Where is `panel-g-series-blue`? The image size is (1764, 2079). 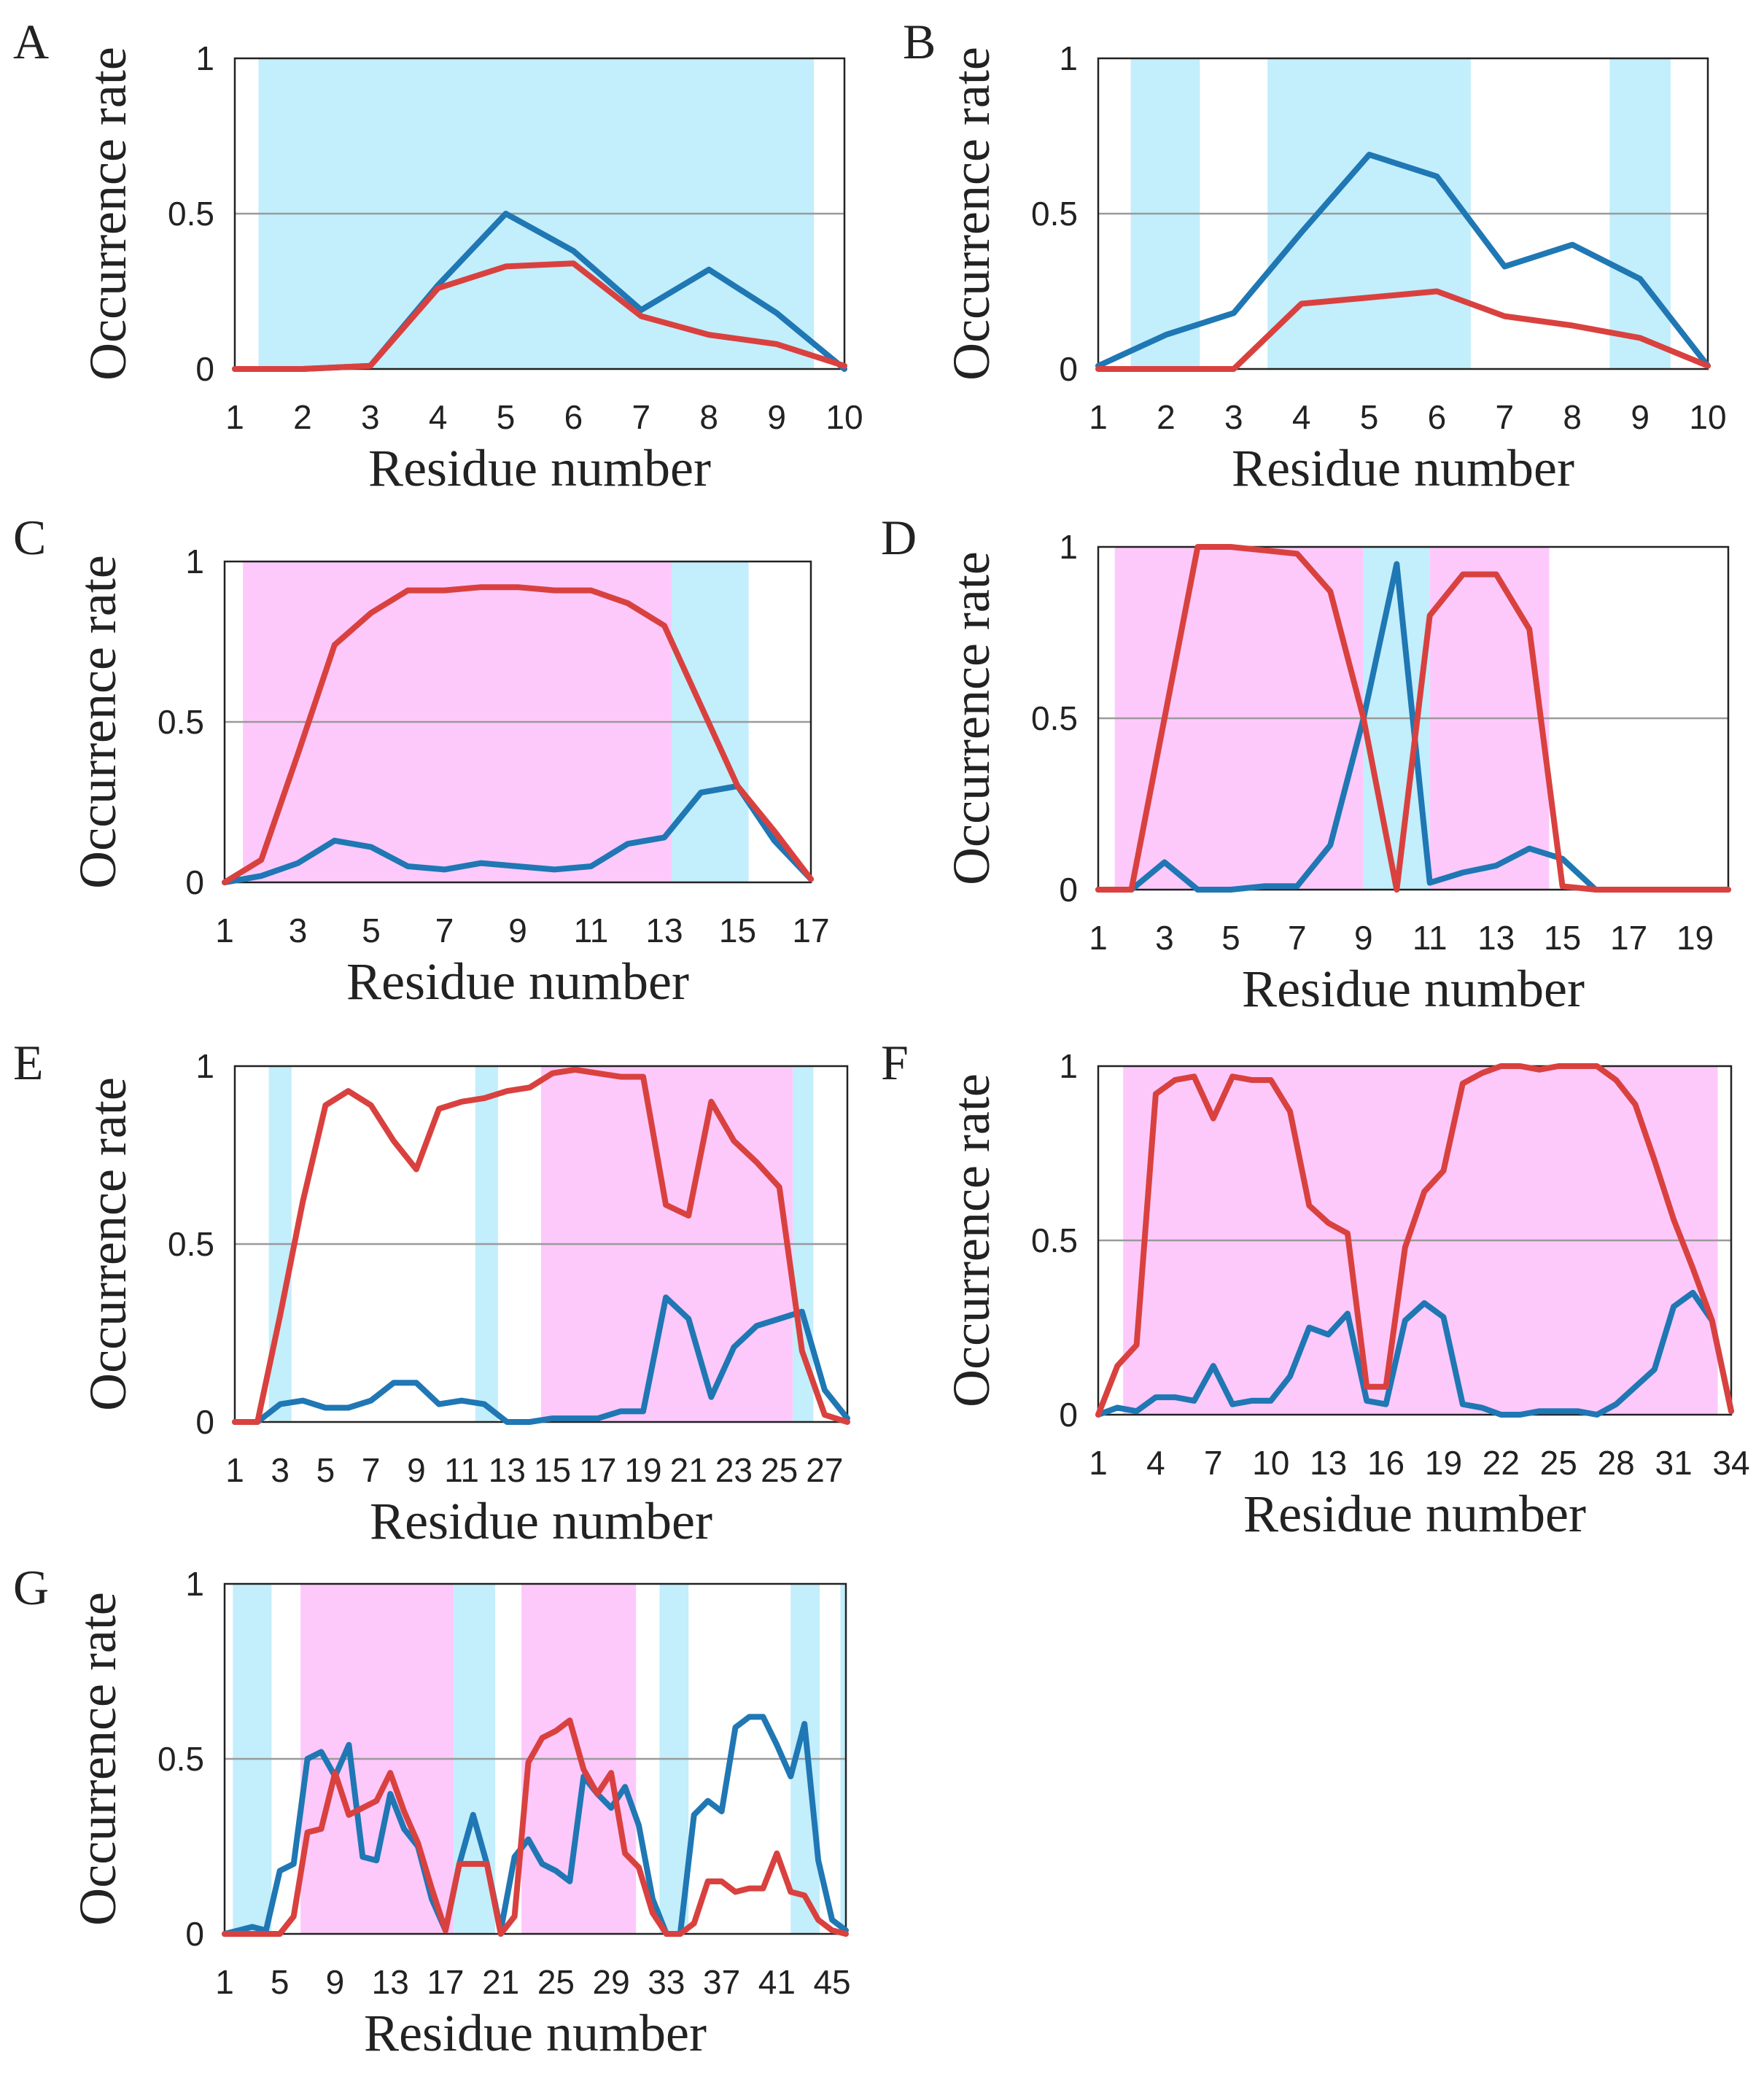 panel-g-series-blue is located at coordinates (535, 1825).